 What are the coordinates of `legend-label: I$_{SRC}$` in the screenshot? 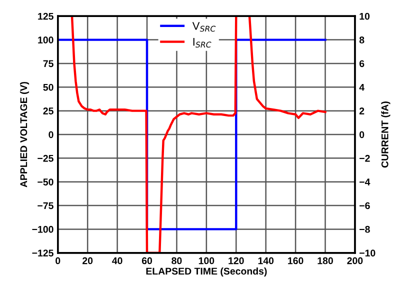 It's located at (202, 43).